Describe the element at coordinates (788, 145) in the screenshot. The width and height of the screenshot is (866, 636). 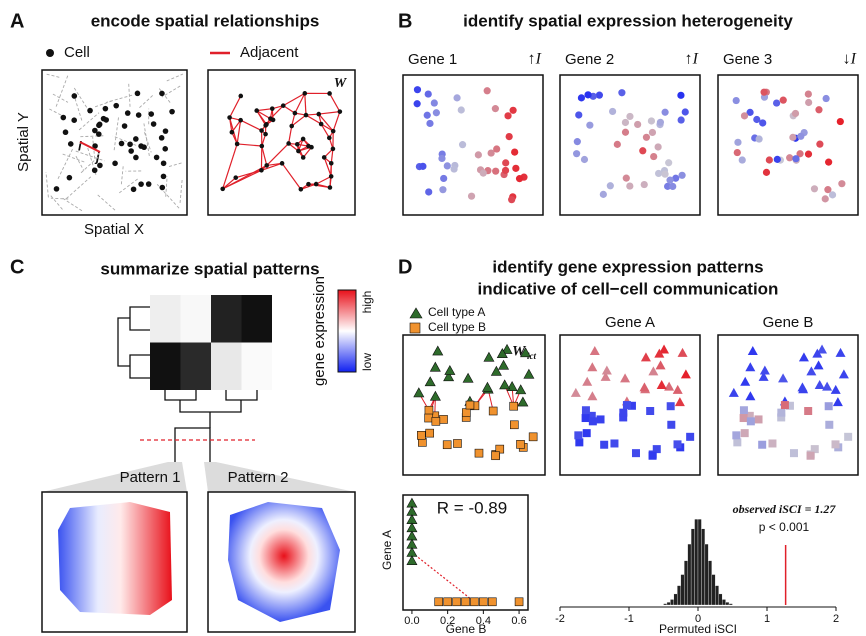
I see `gene-map` at that location.